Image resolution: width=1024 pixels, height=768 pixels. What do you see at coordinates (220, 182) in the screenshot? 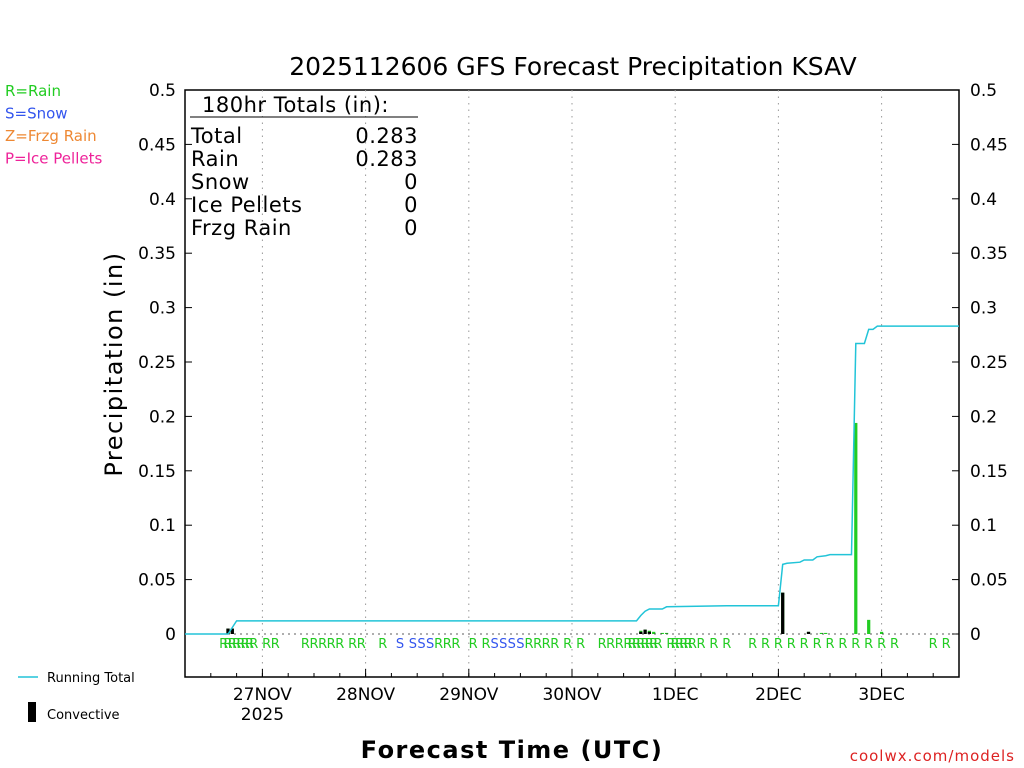
I see `totals-row-label: Snow` at bounding box center [220, 182].